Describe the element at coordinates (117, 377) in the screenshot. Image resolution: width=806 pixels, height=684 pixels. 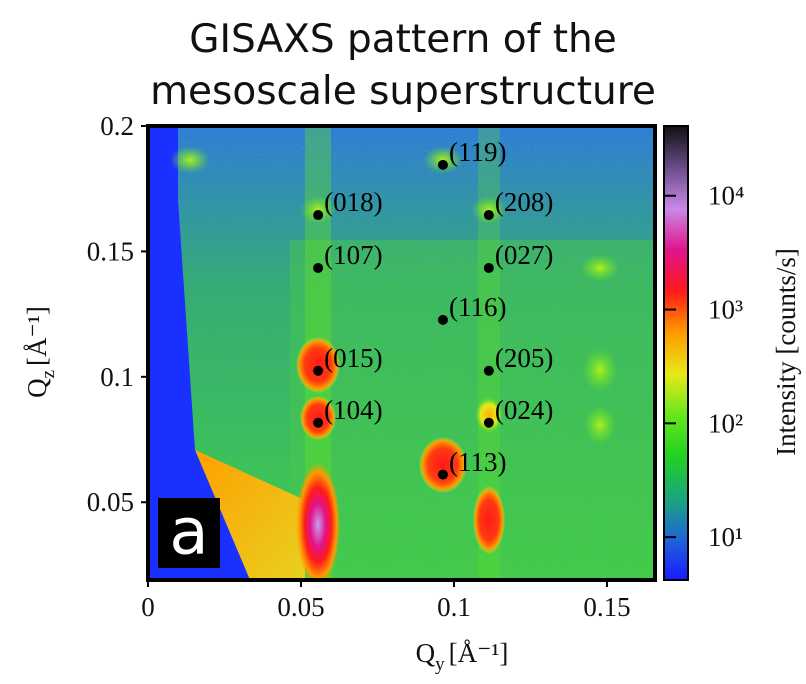
I see `y-tick-label: 0.1` at that location.